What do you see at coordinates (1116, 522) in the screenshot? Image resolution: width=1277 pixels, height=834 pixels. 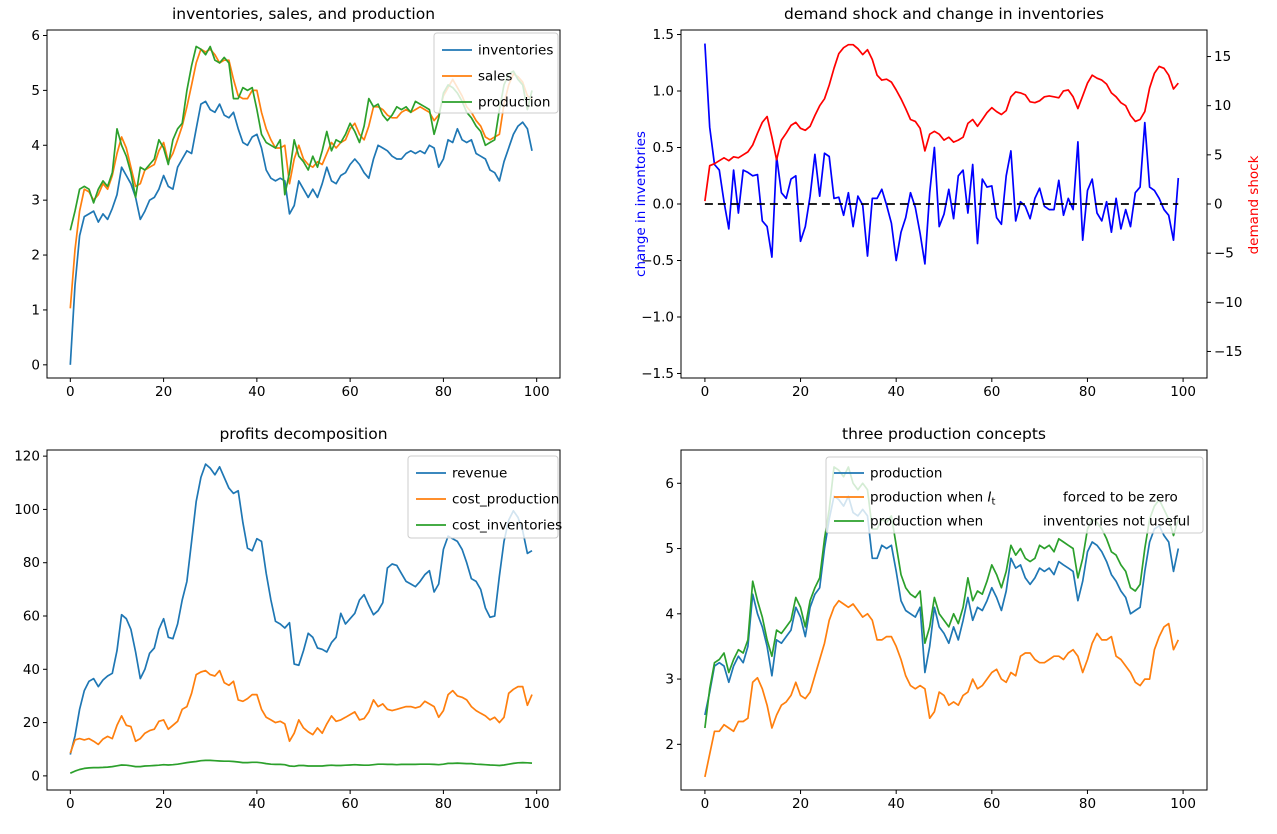 I see `legend-label-right: inventories not useful` at bounding box center [1116, 522].